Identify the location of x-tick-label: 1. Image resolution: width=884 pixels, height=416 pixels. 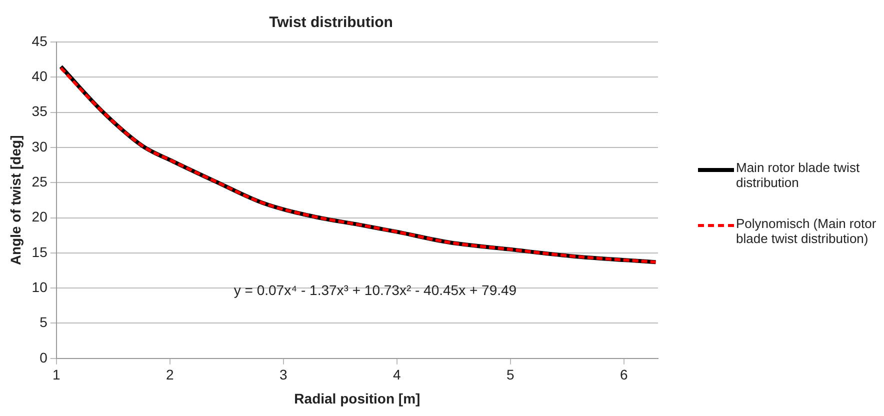
(56, 374).